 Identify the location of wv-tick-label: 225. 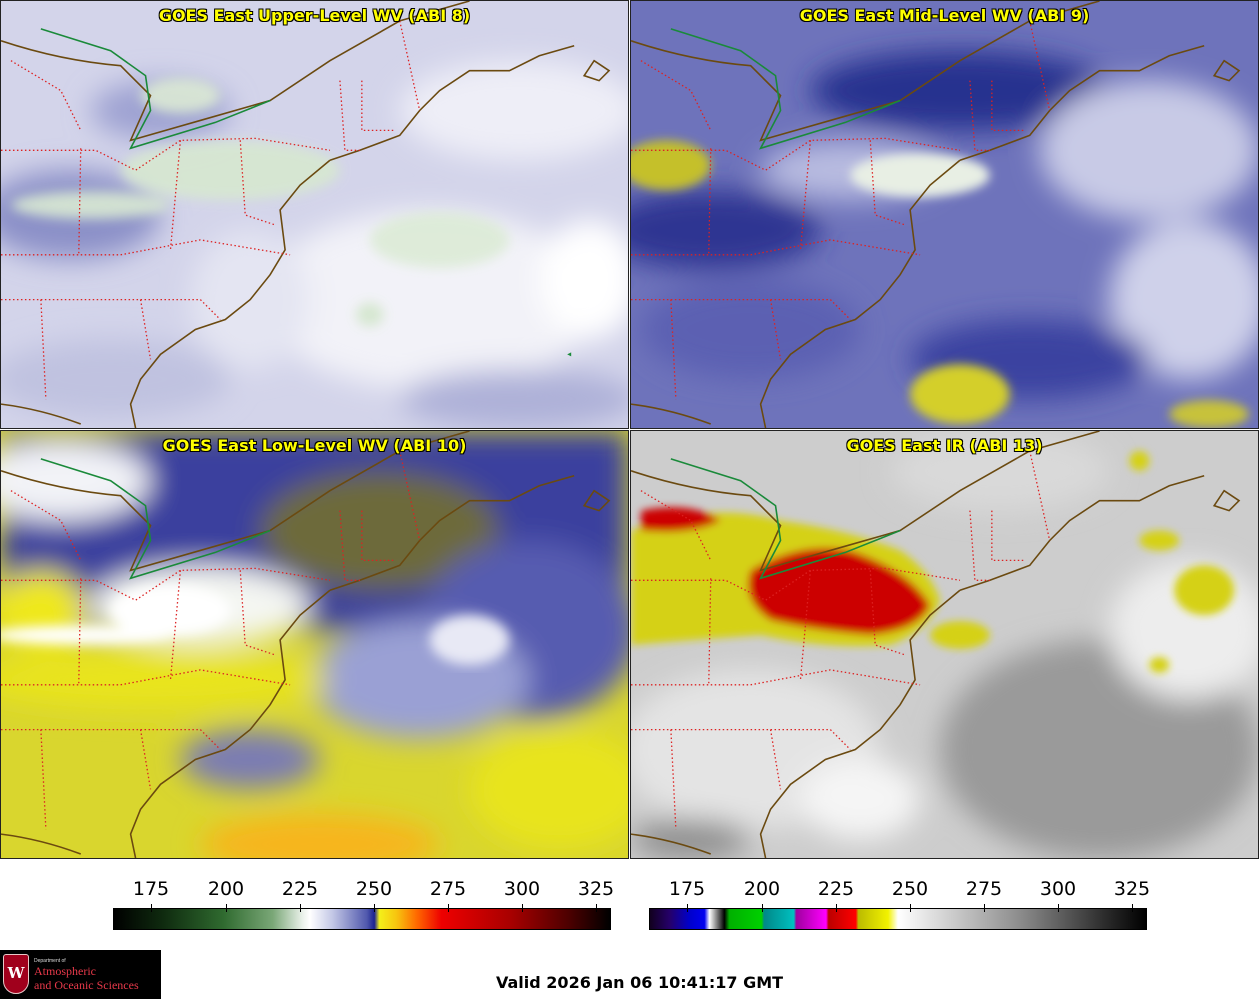
(300, 889).